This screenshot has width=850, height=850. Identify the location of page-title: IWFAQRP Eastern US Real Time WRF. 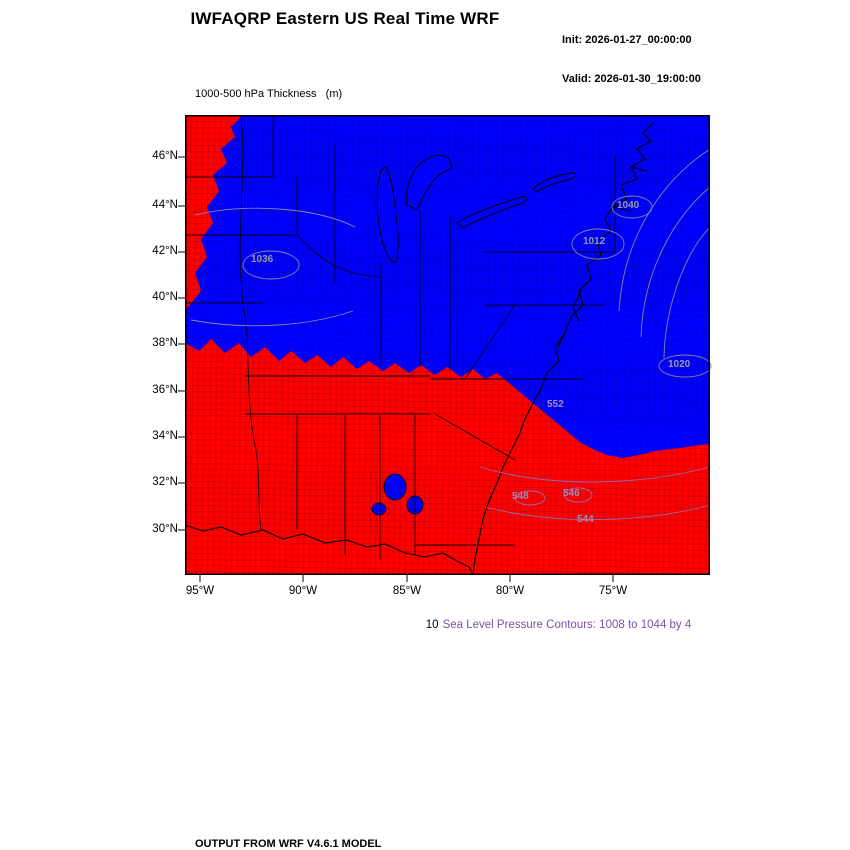
(345, 18).